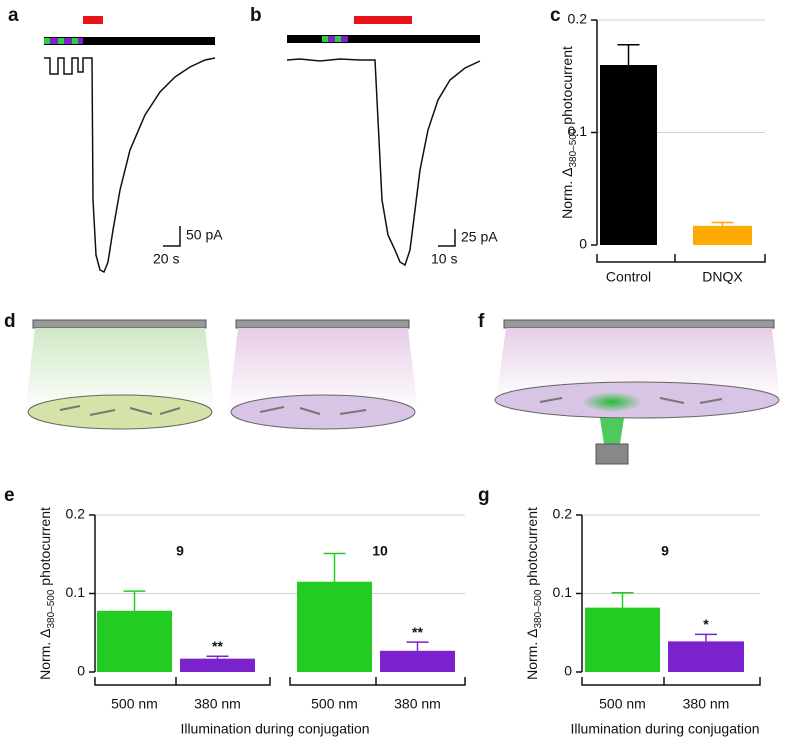 The width and height of the screenshot is (788, 745). What do you see at coordinates (722, 277) in the screenshot?
I see `x-tick-label: DNQX` at bounding box center [722, 277].